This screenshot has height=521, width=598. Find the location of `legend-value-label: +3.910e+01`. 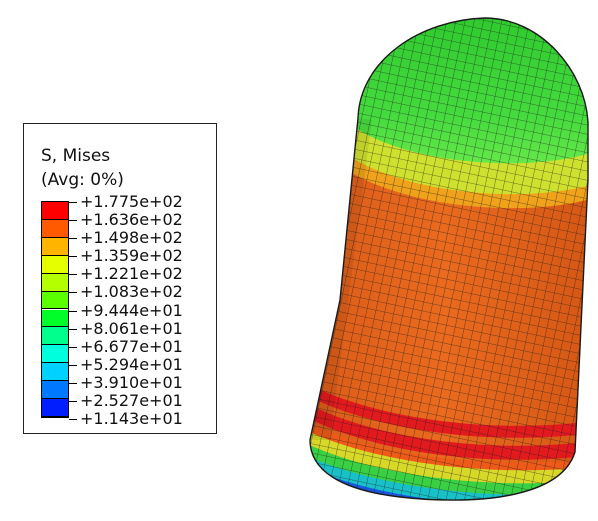

legend-value-label: +3.910e+01 is located at coordinates (126, 382).